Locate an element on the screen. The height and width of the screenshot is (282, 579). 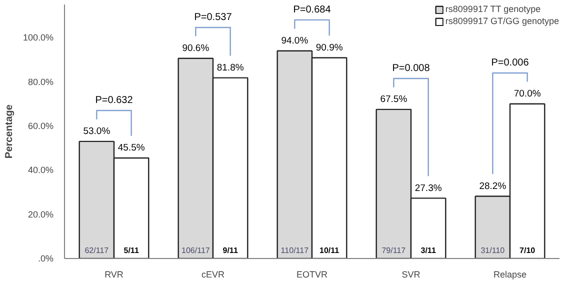
x-tick-label: Relapse is located at coordinates (510, 275).